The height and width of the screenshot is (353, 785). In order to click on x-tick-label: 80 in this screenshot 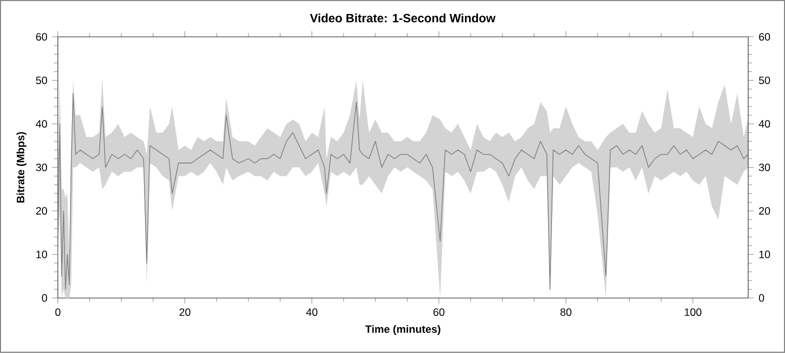, I will do `click(566, 312)`.